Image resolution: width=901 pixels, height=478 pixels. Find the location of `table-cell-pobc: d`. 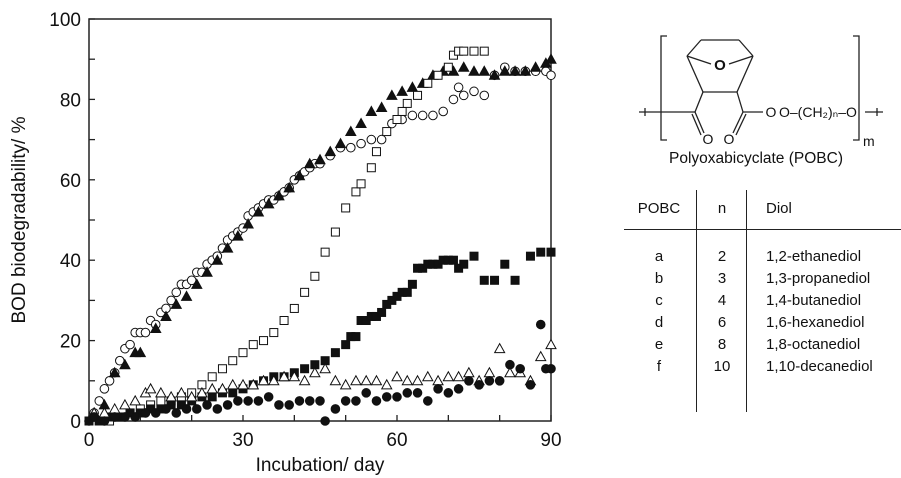

table-cell-pobc: d is located at coordinates (659, 322).